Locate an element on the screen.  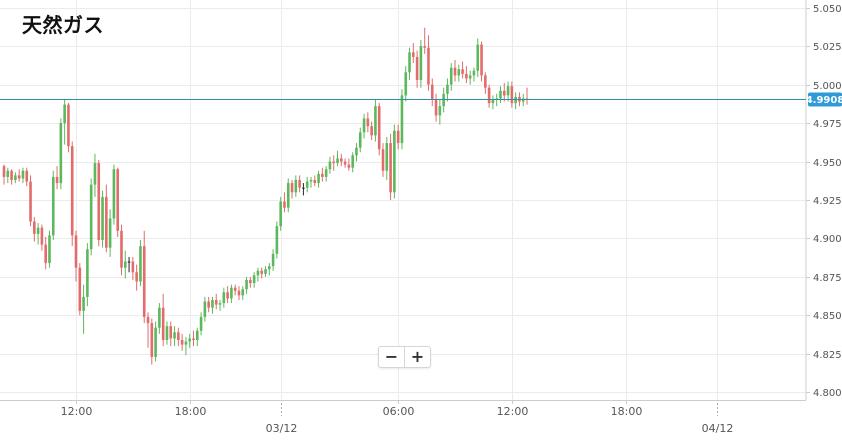
chart-title: 天然ガス is located at coordinates (63, 25).